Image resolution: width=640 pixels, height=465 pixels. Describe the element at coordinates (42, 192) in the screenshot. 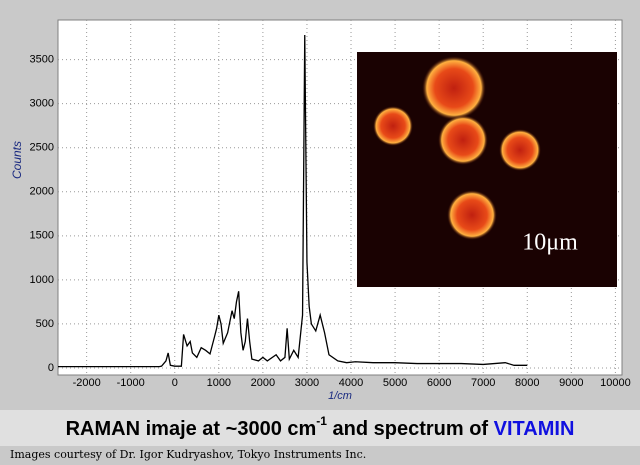

I see `y-tick-label: 2000` at that location.